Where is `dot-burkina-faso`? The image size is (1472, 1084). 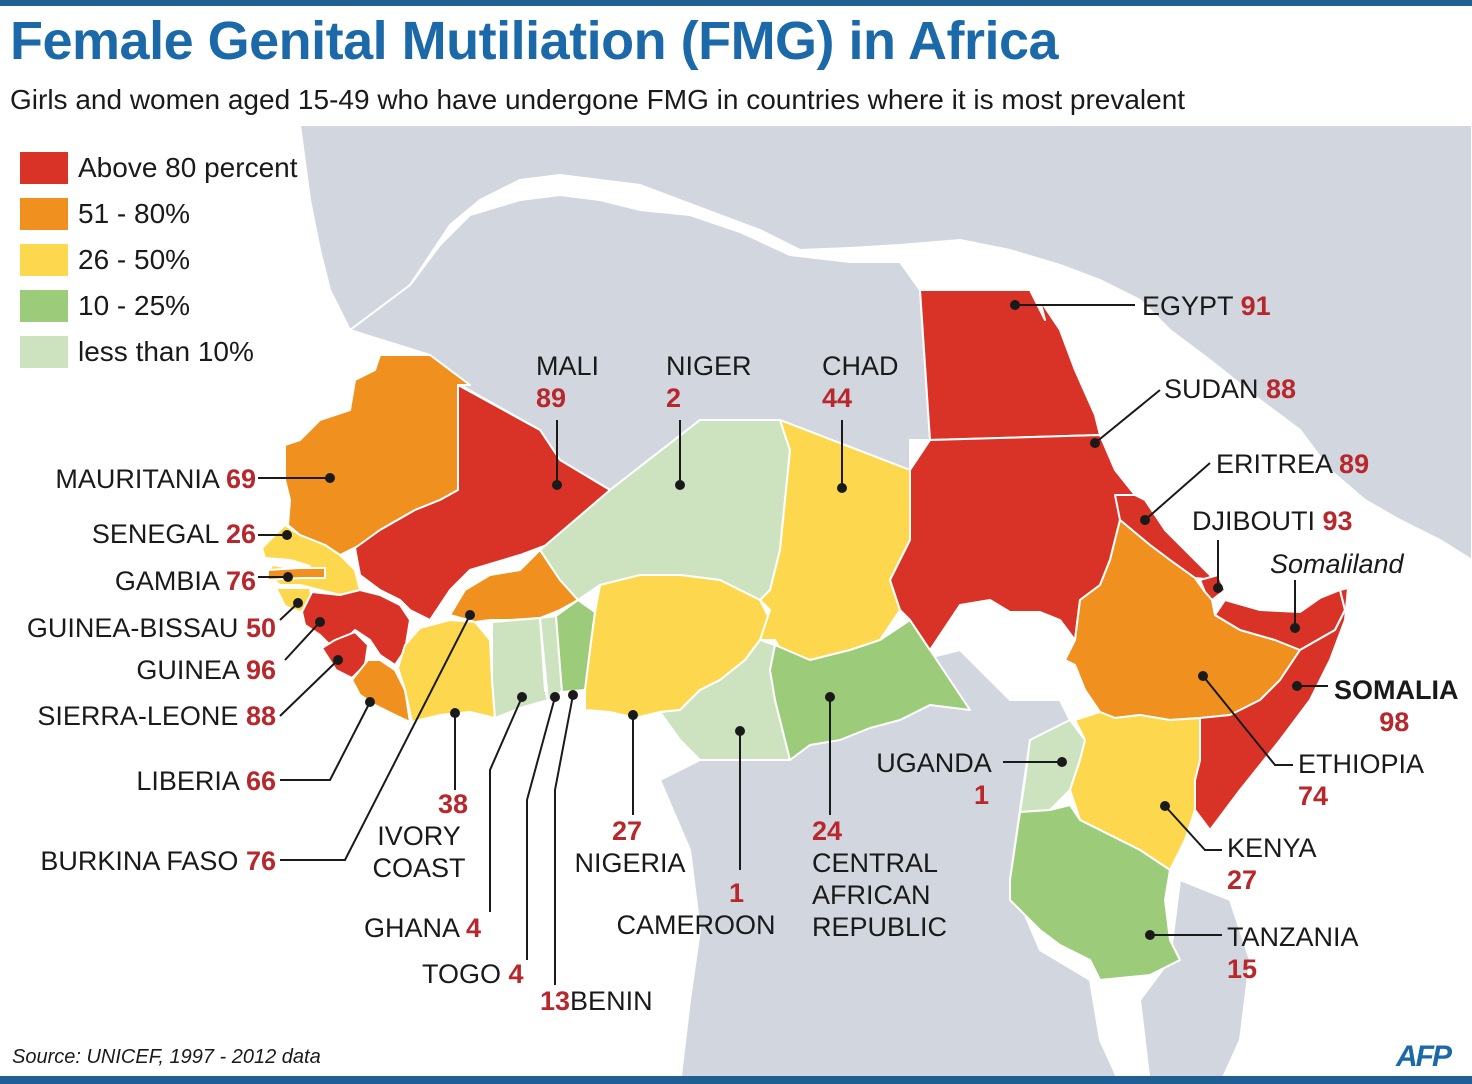 dot-burkina-faso is located at coordinates (470, 615).